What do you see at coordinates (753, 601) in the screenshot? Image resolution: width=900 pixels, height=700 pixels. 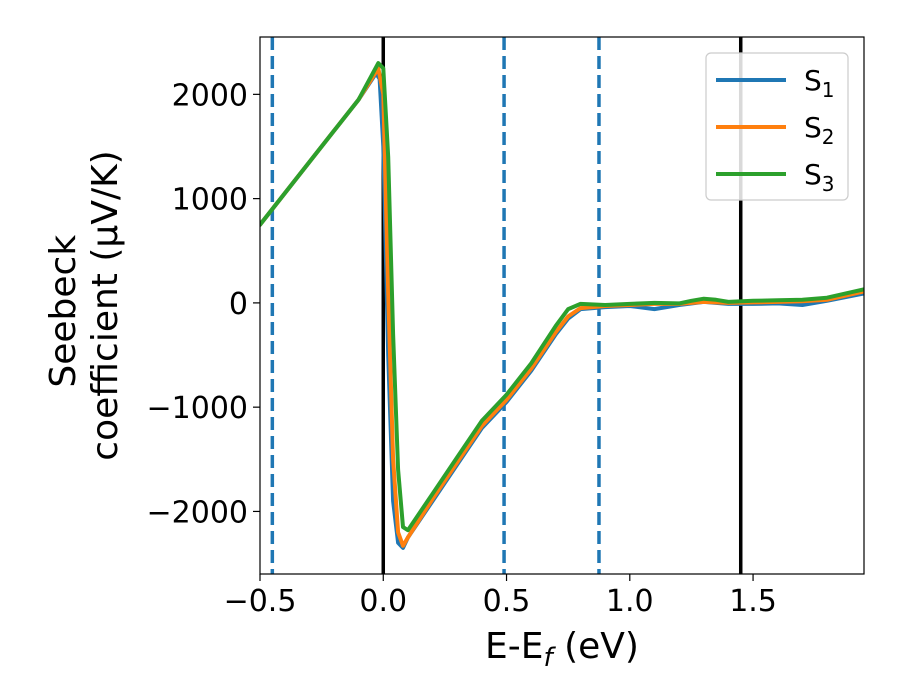 I see `x-tick-label: 1.5` at bounding box center [753, 601].